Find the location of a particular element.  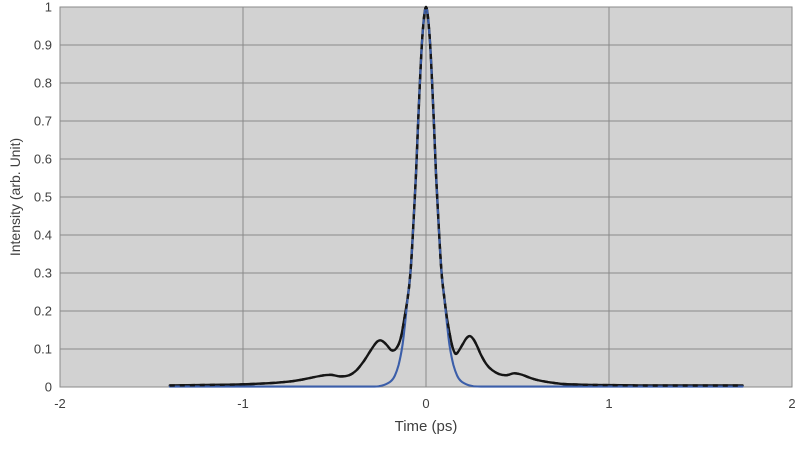

x-tick-label: -2 is located at coordinates (60, 403).